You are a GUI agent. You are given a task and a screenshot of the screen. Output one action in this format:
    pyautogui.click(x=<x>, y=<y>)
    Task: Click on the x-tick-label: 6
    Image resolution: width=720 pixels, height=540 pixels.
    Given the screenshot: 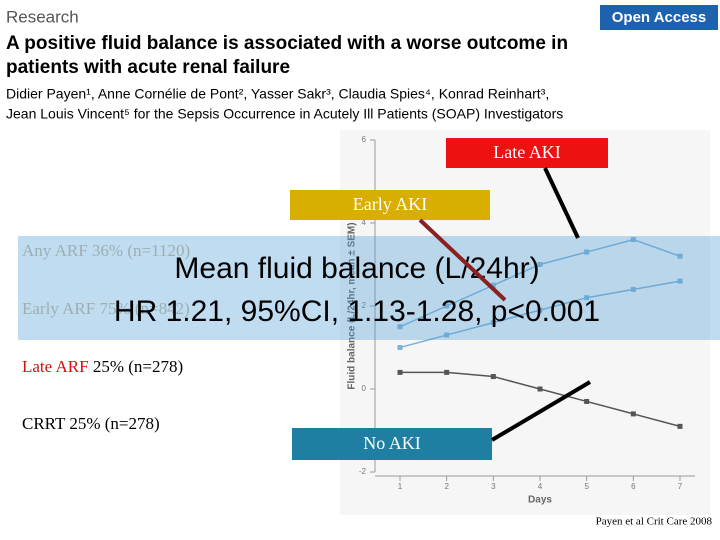 What is the action you would take?
    pyautogui.click(x=633, y=486)
    